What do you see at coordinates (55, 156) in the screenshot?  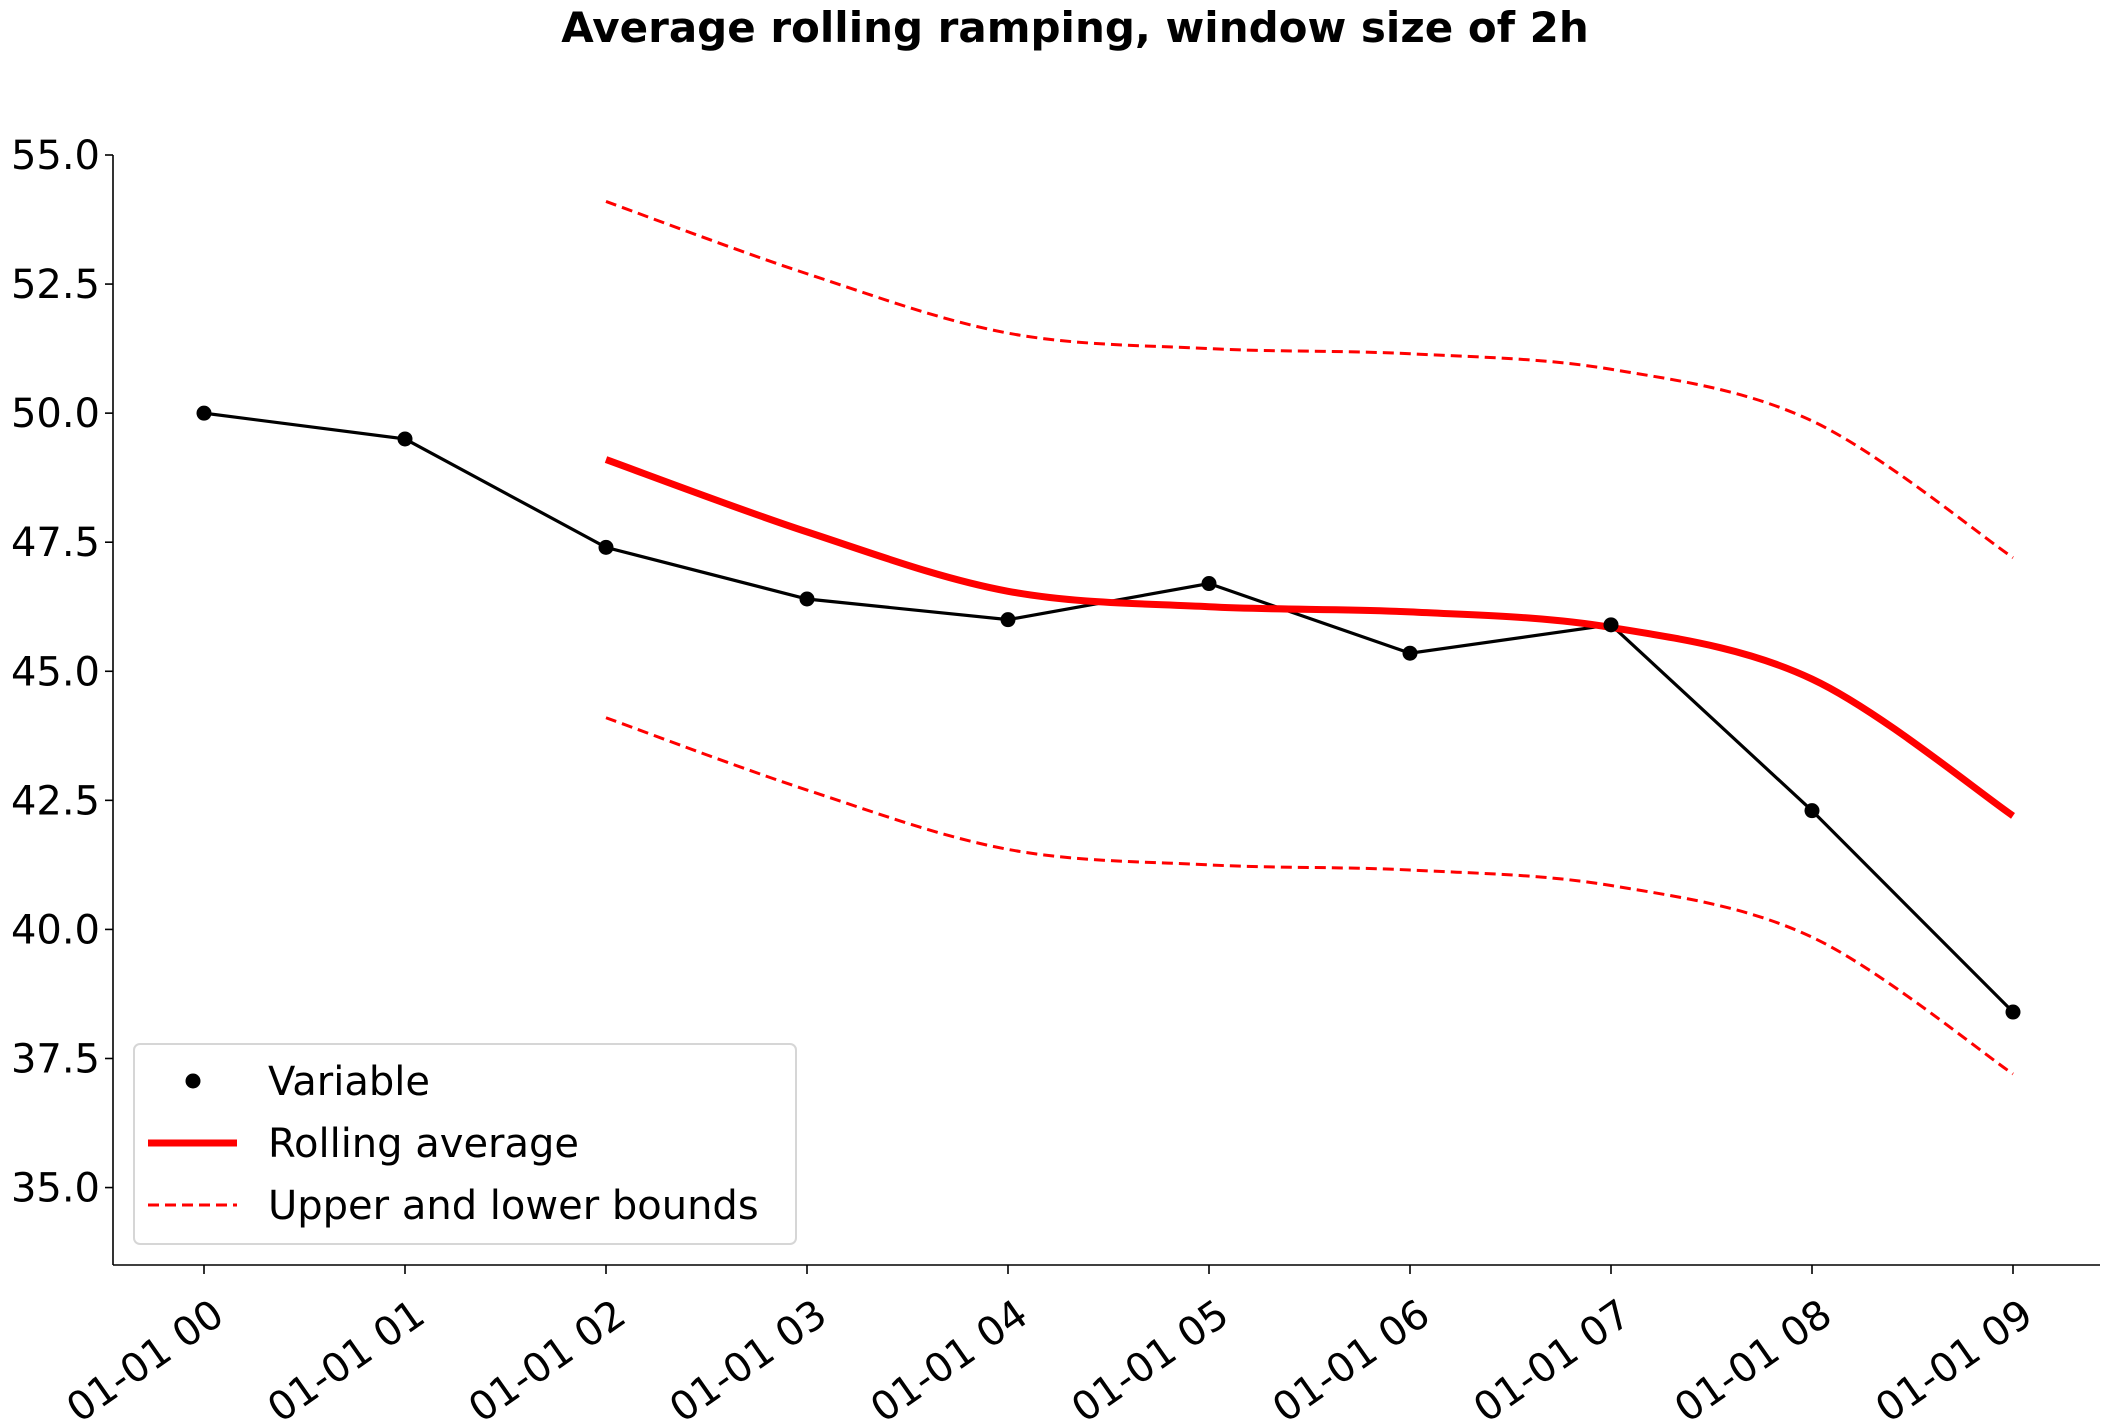 I see `y-tick-label: 55.0` at bounding box center [55, 156].